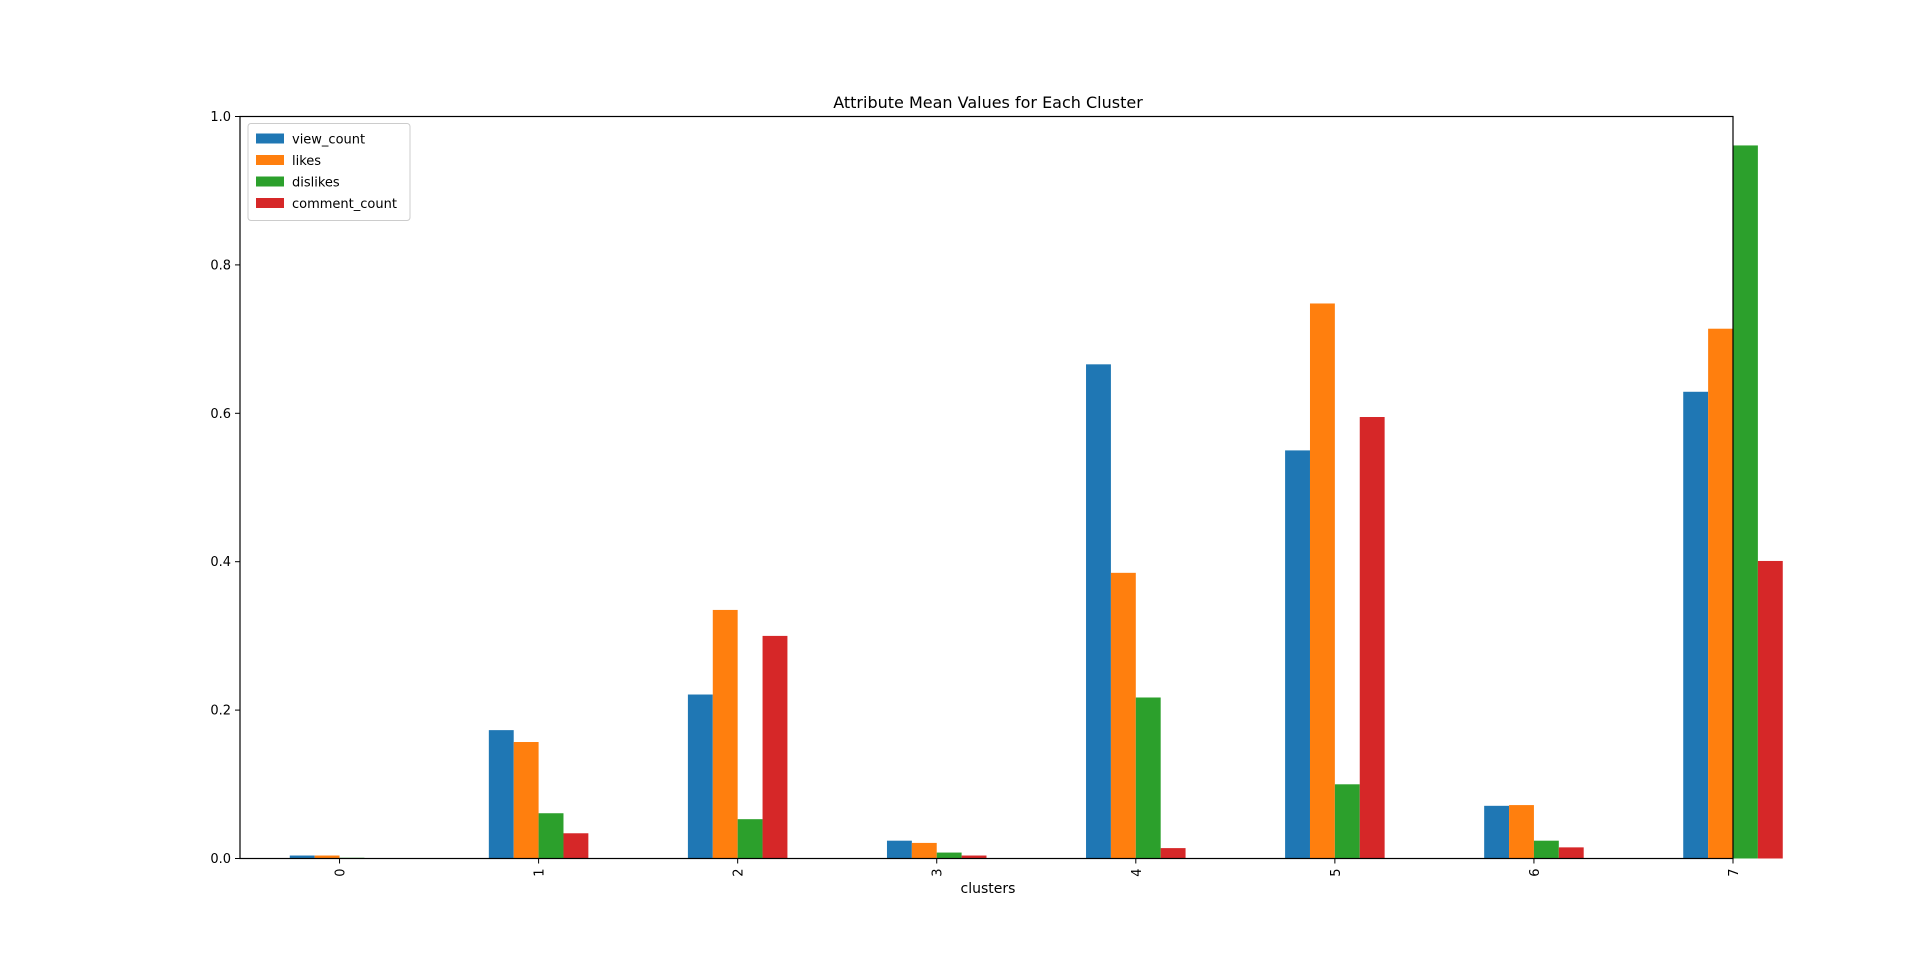  Describe the element at coordinates (988, 102) in the screenshot. I see `chart-title: Attribute Mean Values for Each Cluster` at that location.